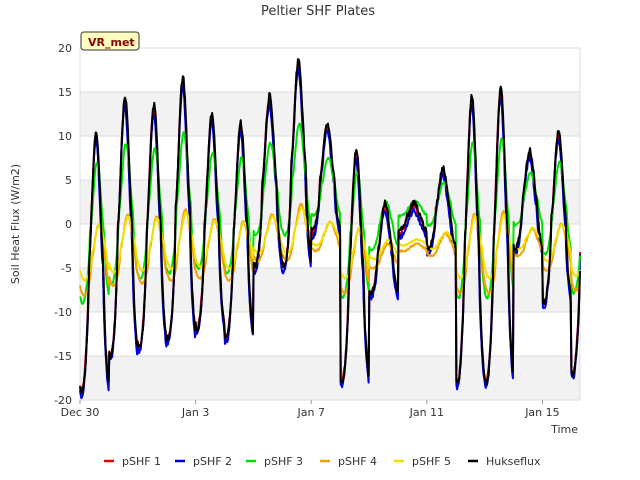  What do you see at coordinates (66, 268) in the screenshot?
I see `y-tick-label: -5` at bounding box center [66, 268].